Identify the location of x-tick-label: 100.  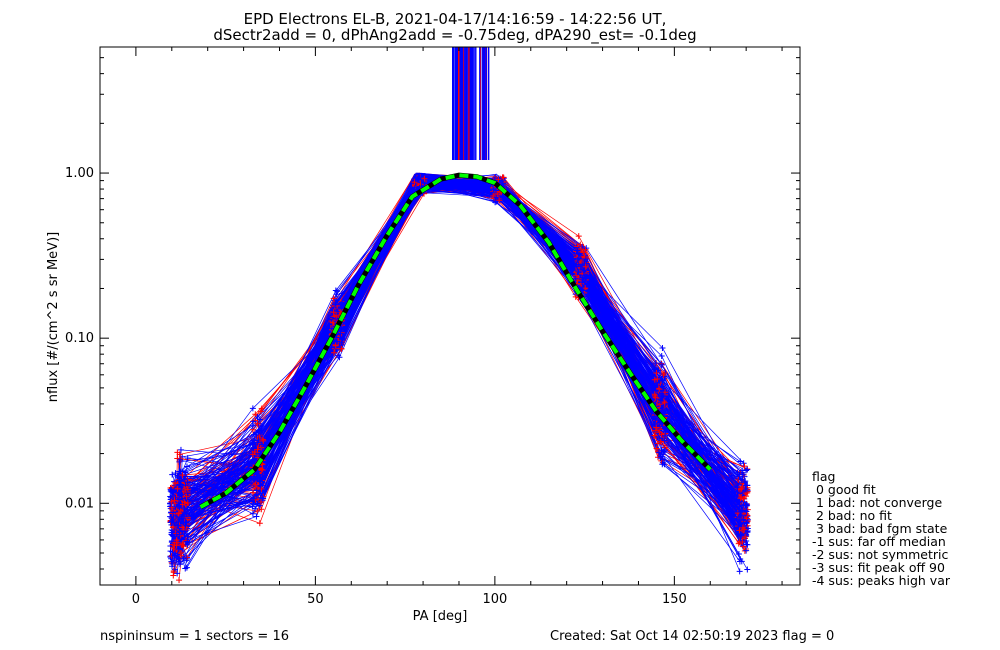
(494, 599).